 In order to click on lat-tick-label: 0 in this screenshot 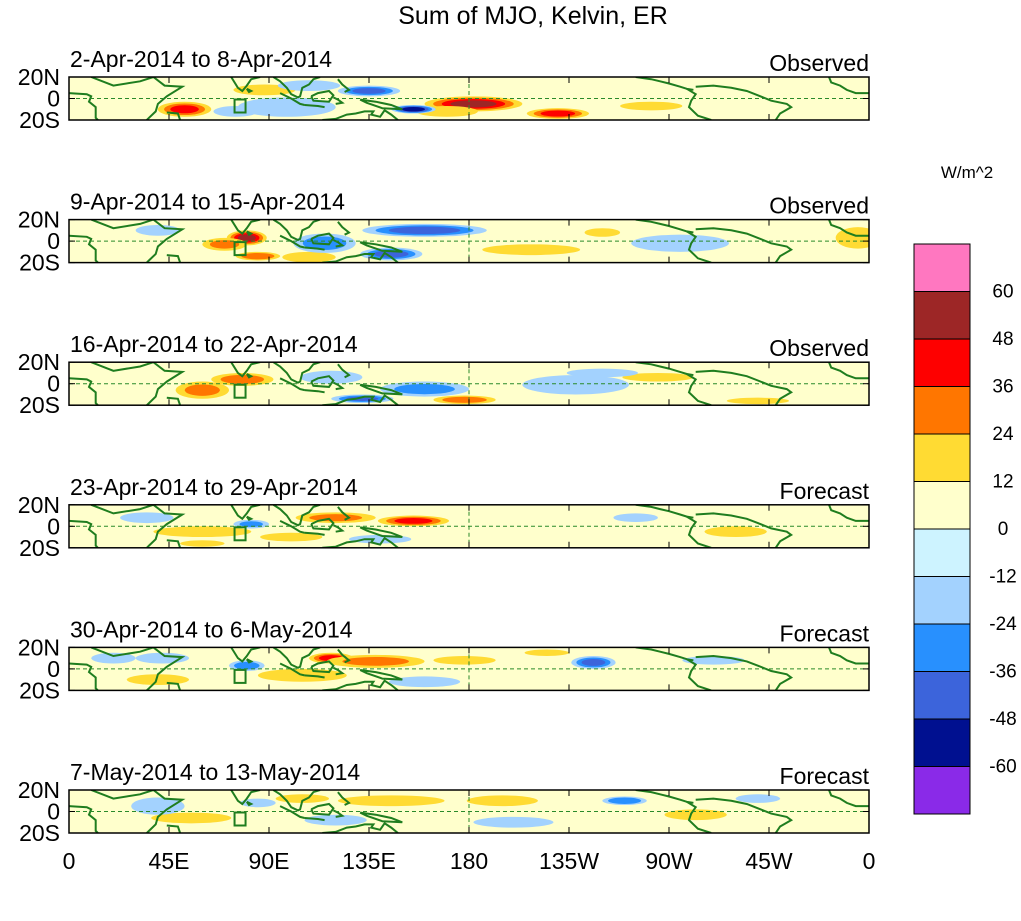, I will do `click(53, 812)`.